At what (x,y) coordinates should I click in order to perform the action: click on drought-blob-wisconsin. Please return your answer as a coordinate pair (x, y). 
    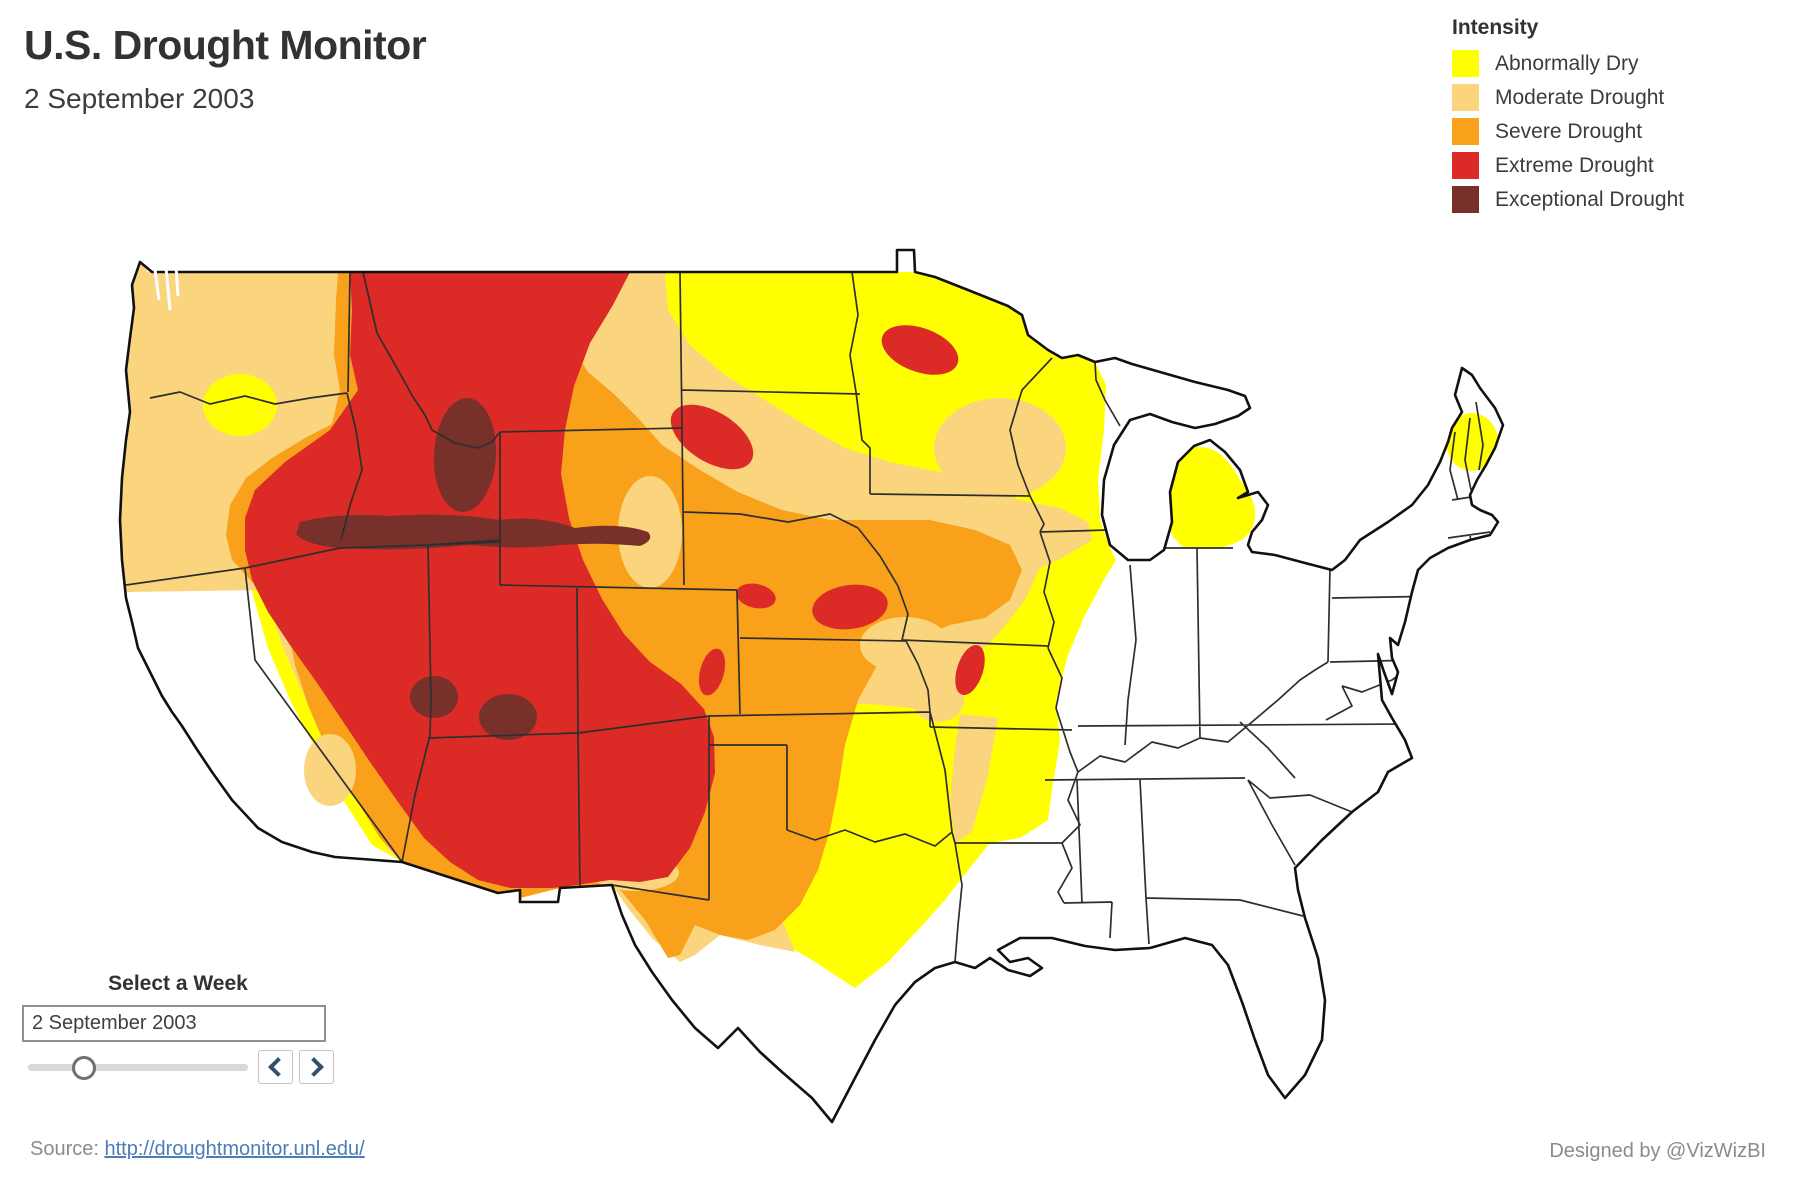
    Looking at the image, I should click on (1000, 448).